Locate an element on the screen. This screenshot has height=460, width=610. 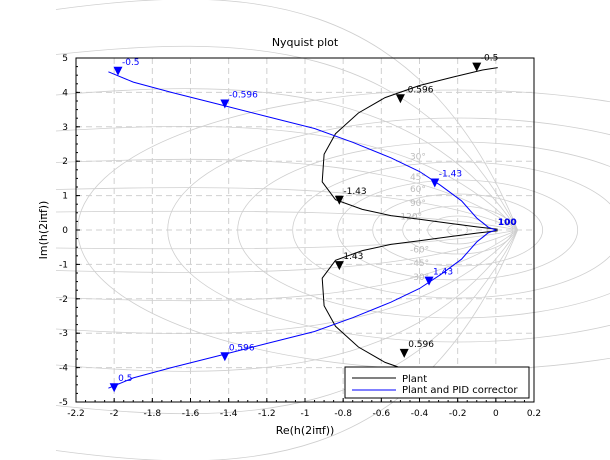
chart-title: Nyquist plot is located at coordinates (305, 42).